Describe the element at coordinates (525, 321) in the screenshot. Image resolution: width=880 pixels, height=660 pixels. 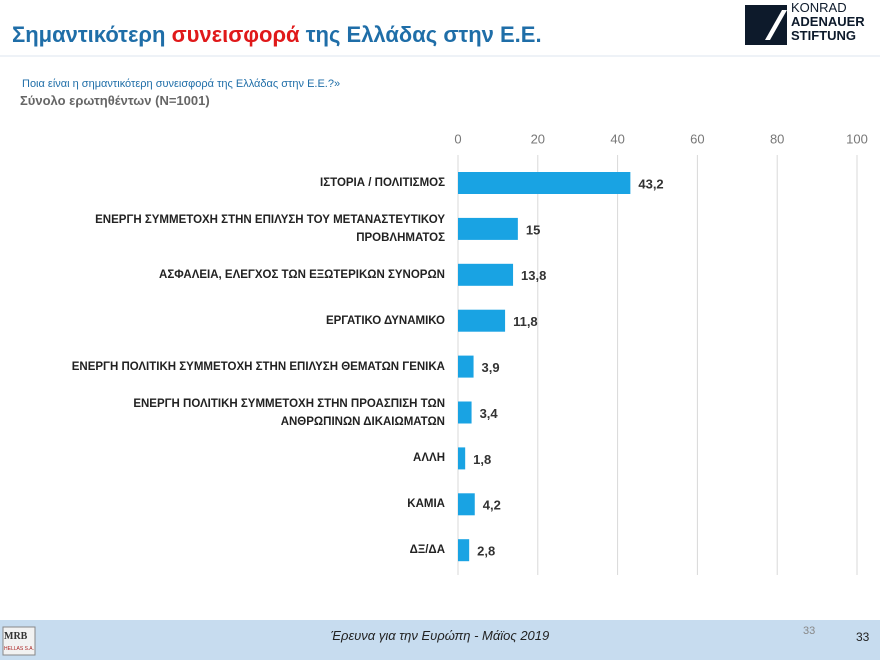
I see `value-label: 11,8` at that location.